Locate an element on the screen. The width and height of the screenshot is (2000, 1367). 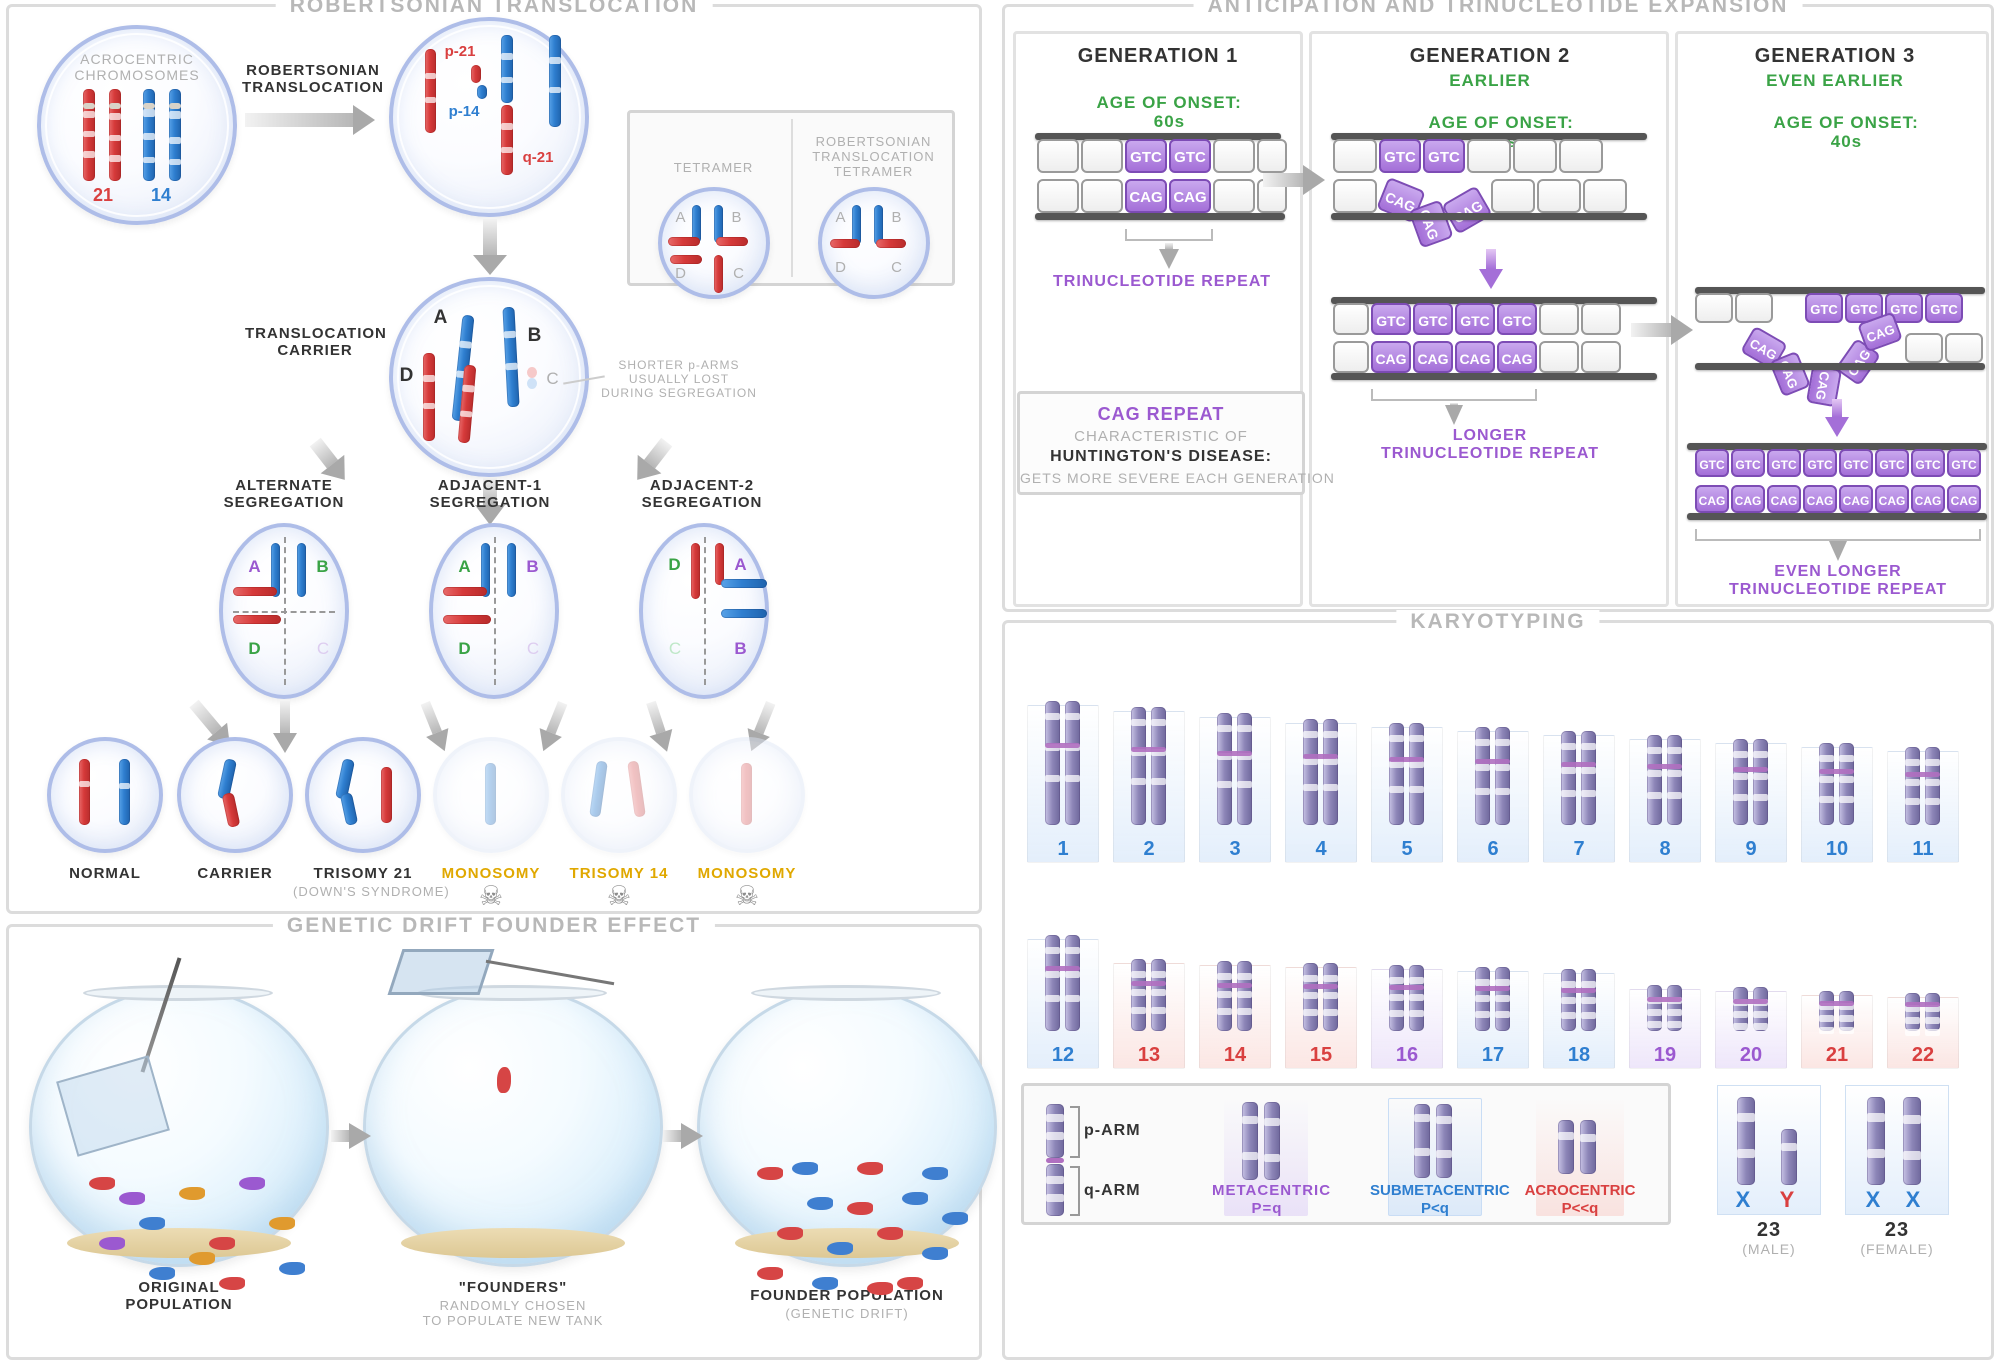
karyotype-tile-12: 12 is located at coordinates (1063, 969).